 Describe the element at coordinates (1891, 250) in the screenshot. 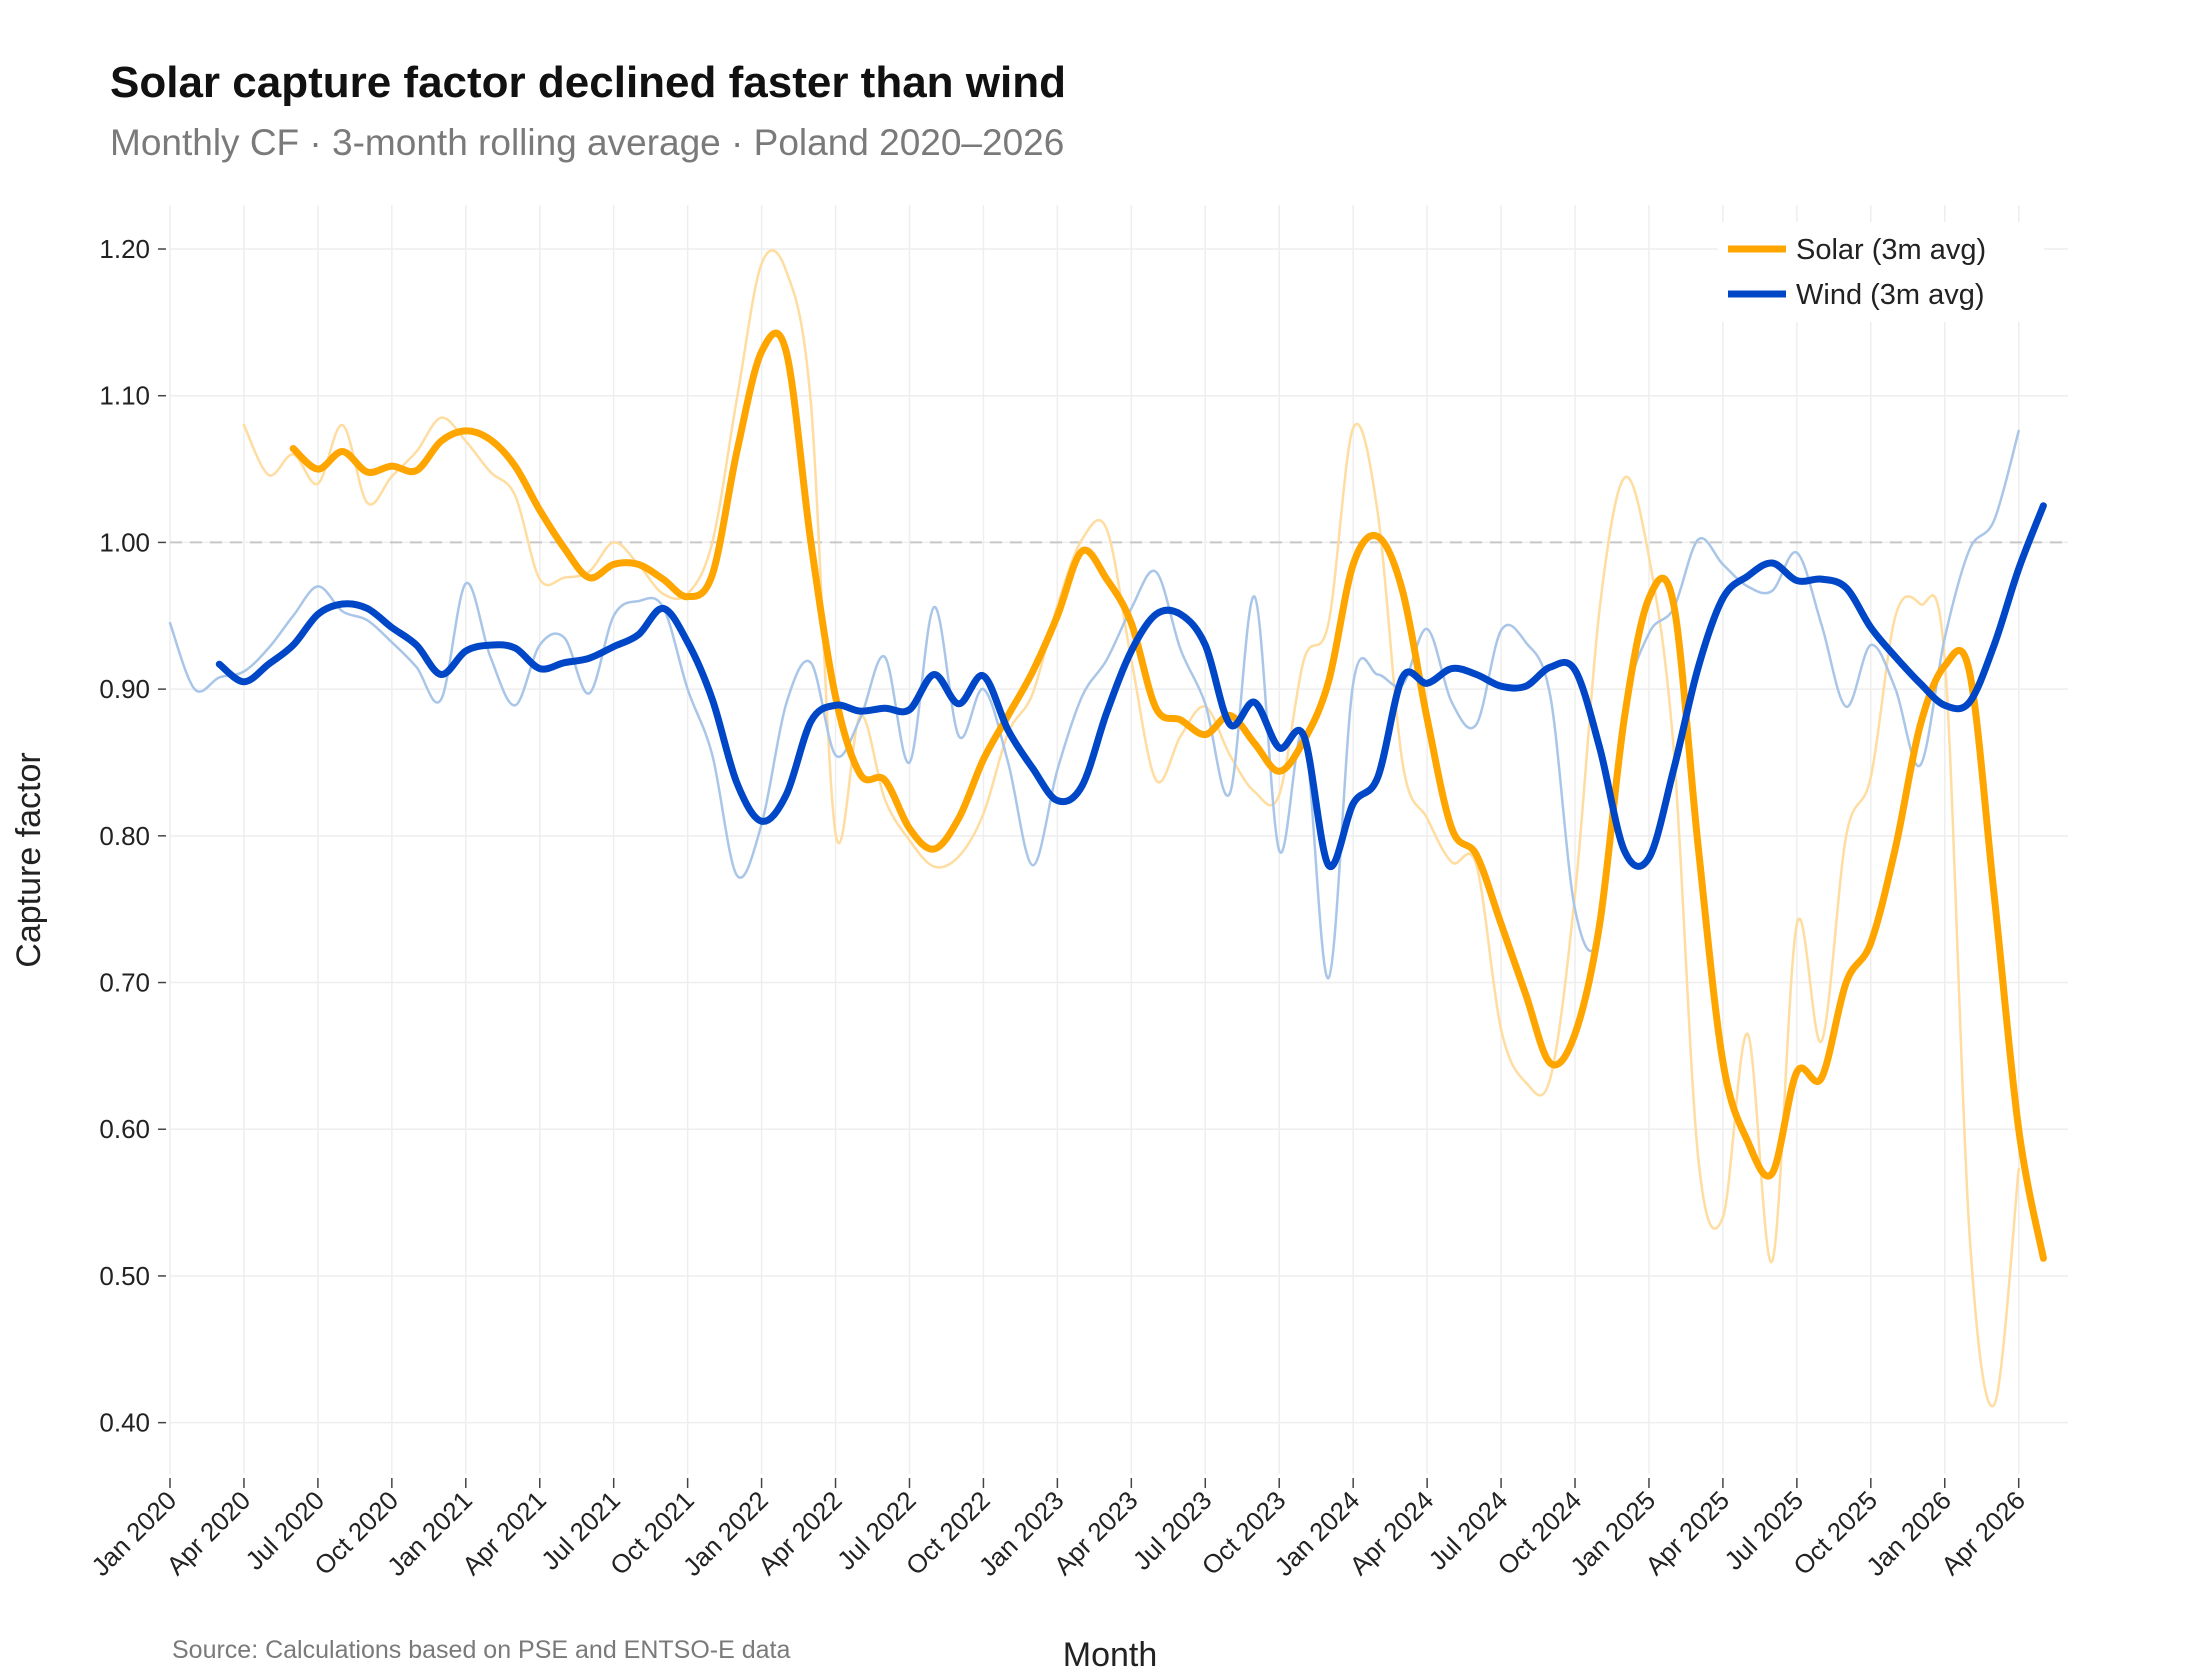

I see `legend-label-solar: Solar (3m avg)` at that location.